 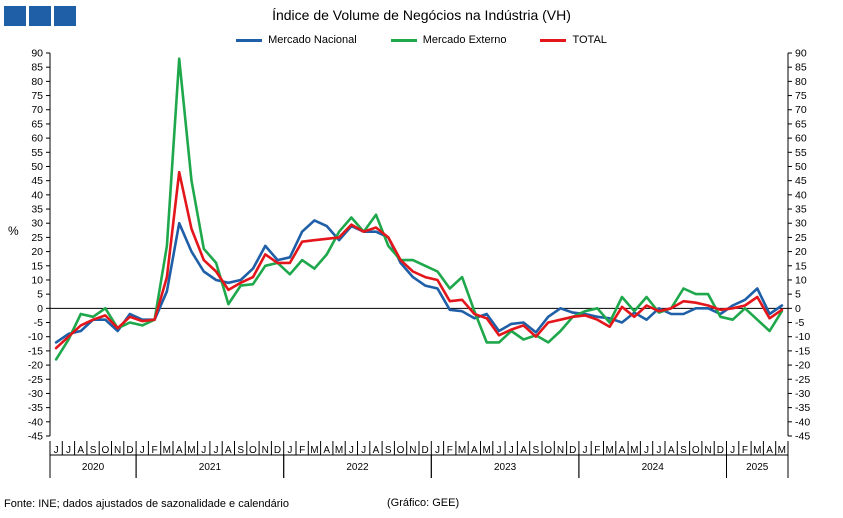 I want to click on x-tick-label-year: 2024, so click(x=653, y=467).